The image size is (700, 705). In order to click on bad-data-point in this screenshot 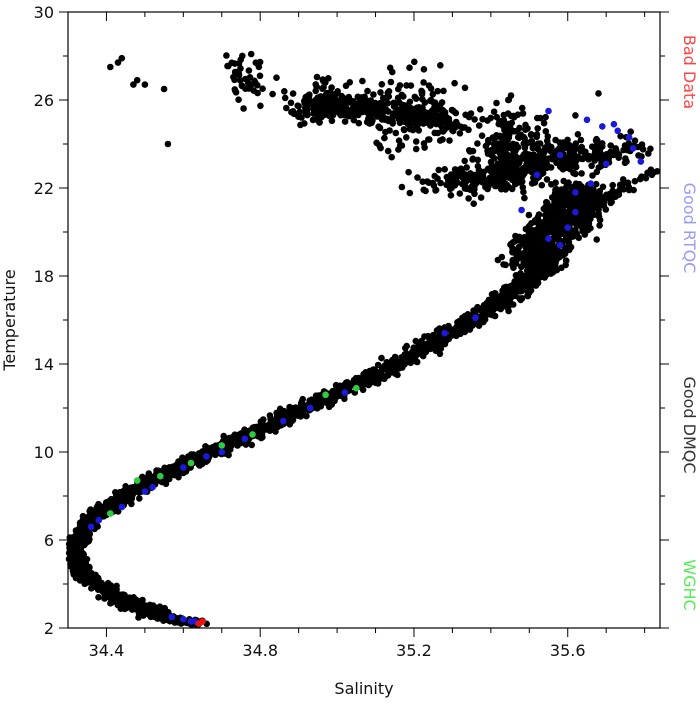, I will do `click(202, 621)`.